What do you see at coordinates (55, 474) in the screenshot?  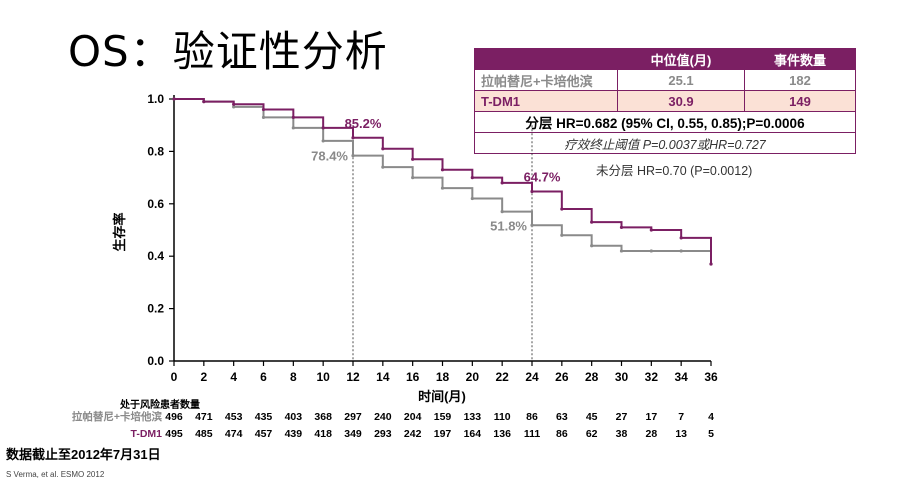 I see `source-citation: S Verma, et al. ESMO 2012` at bounding box center [55, 474].